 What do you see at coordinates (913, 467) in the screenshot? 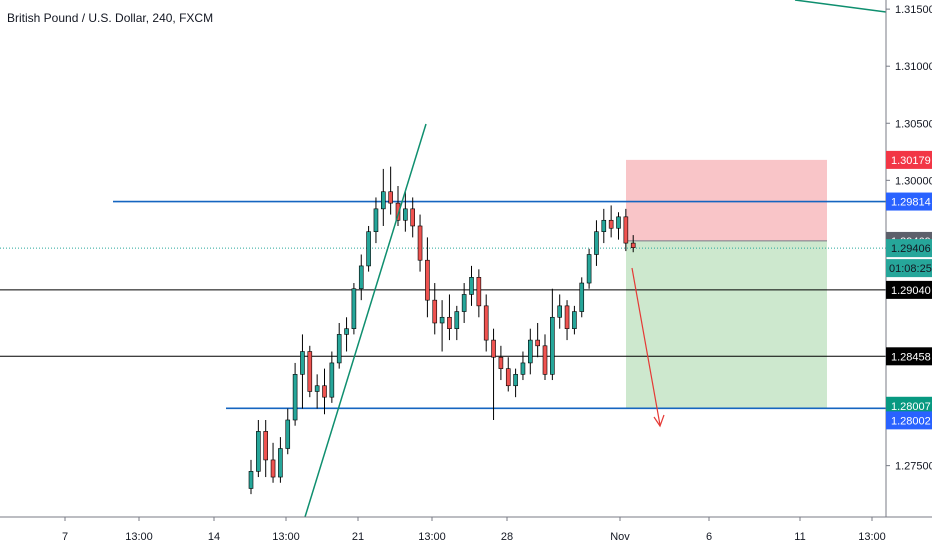
I see `price-tick-label: 1.27500` at bounding box center [913, 467].